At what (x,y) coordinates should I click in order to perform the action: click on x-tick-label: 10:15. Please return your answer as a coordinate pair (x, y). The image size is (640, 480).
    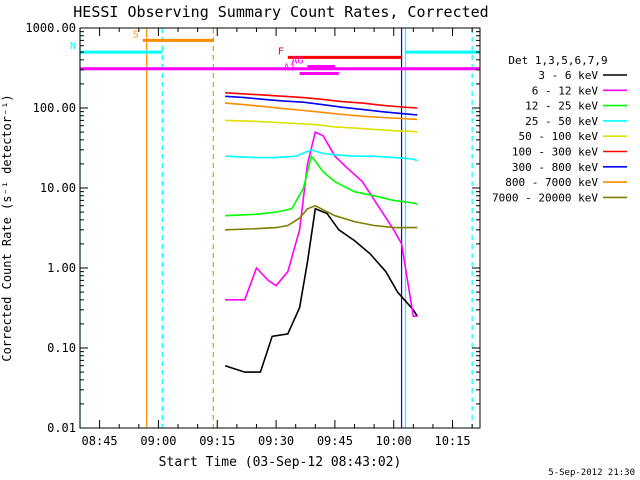
    Looking at the image, I should click on (452, 441).